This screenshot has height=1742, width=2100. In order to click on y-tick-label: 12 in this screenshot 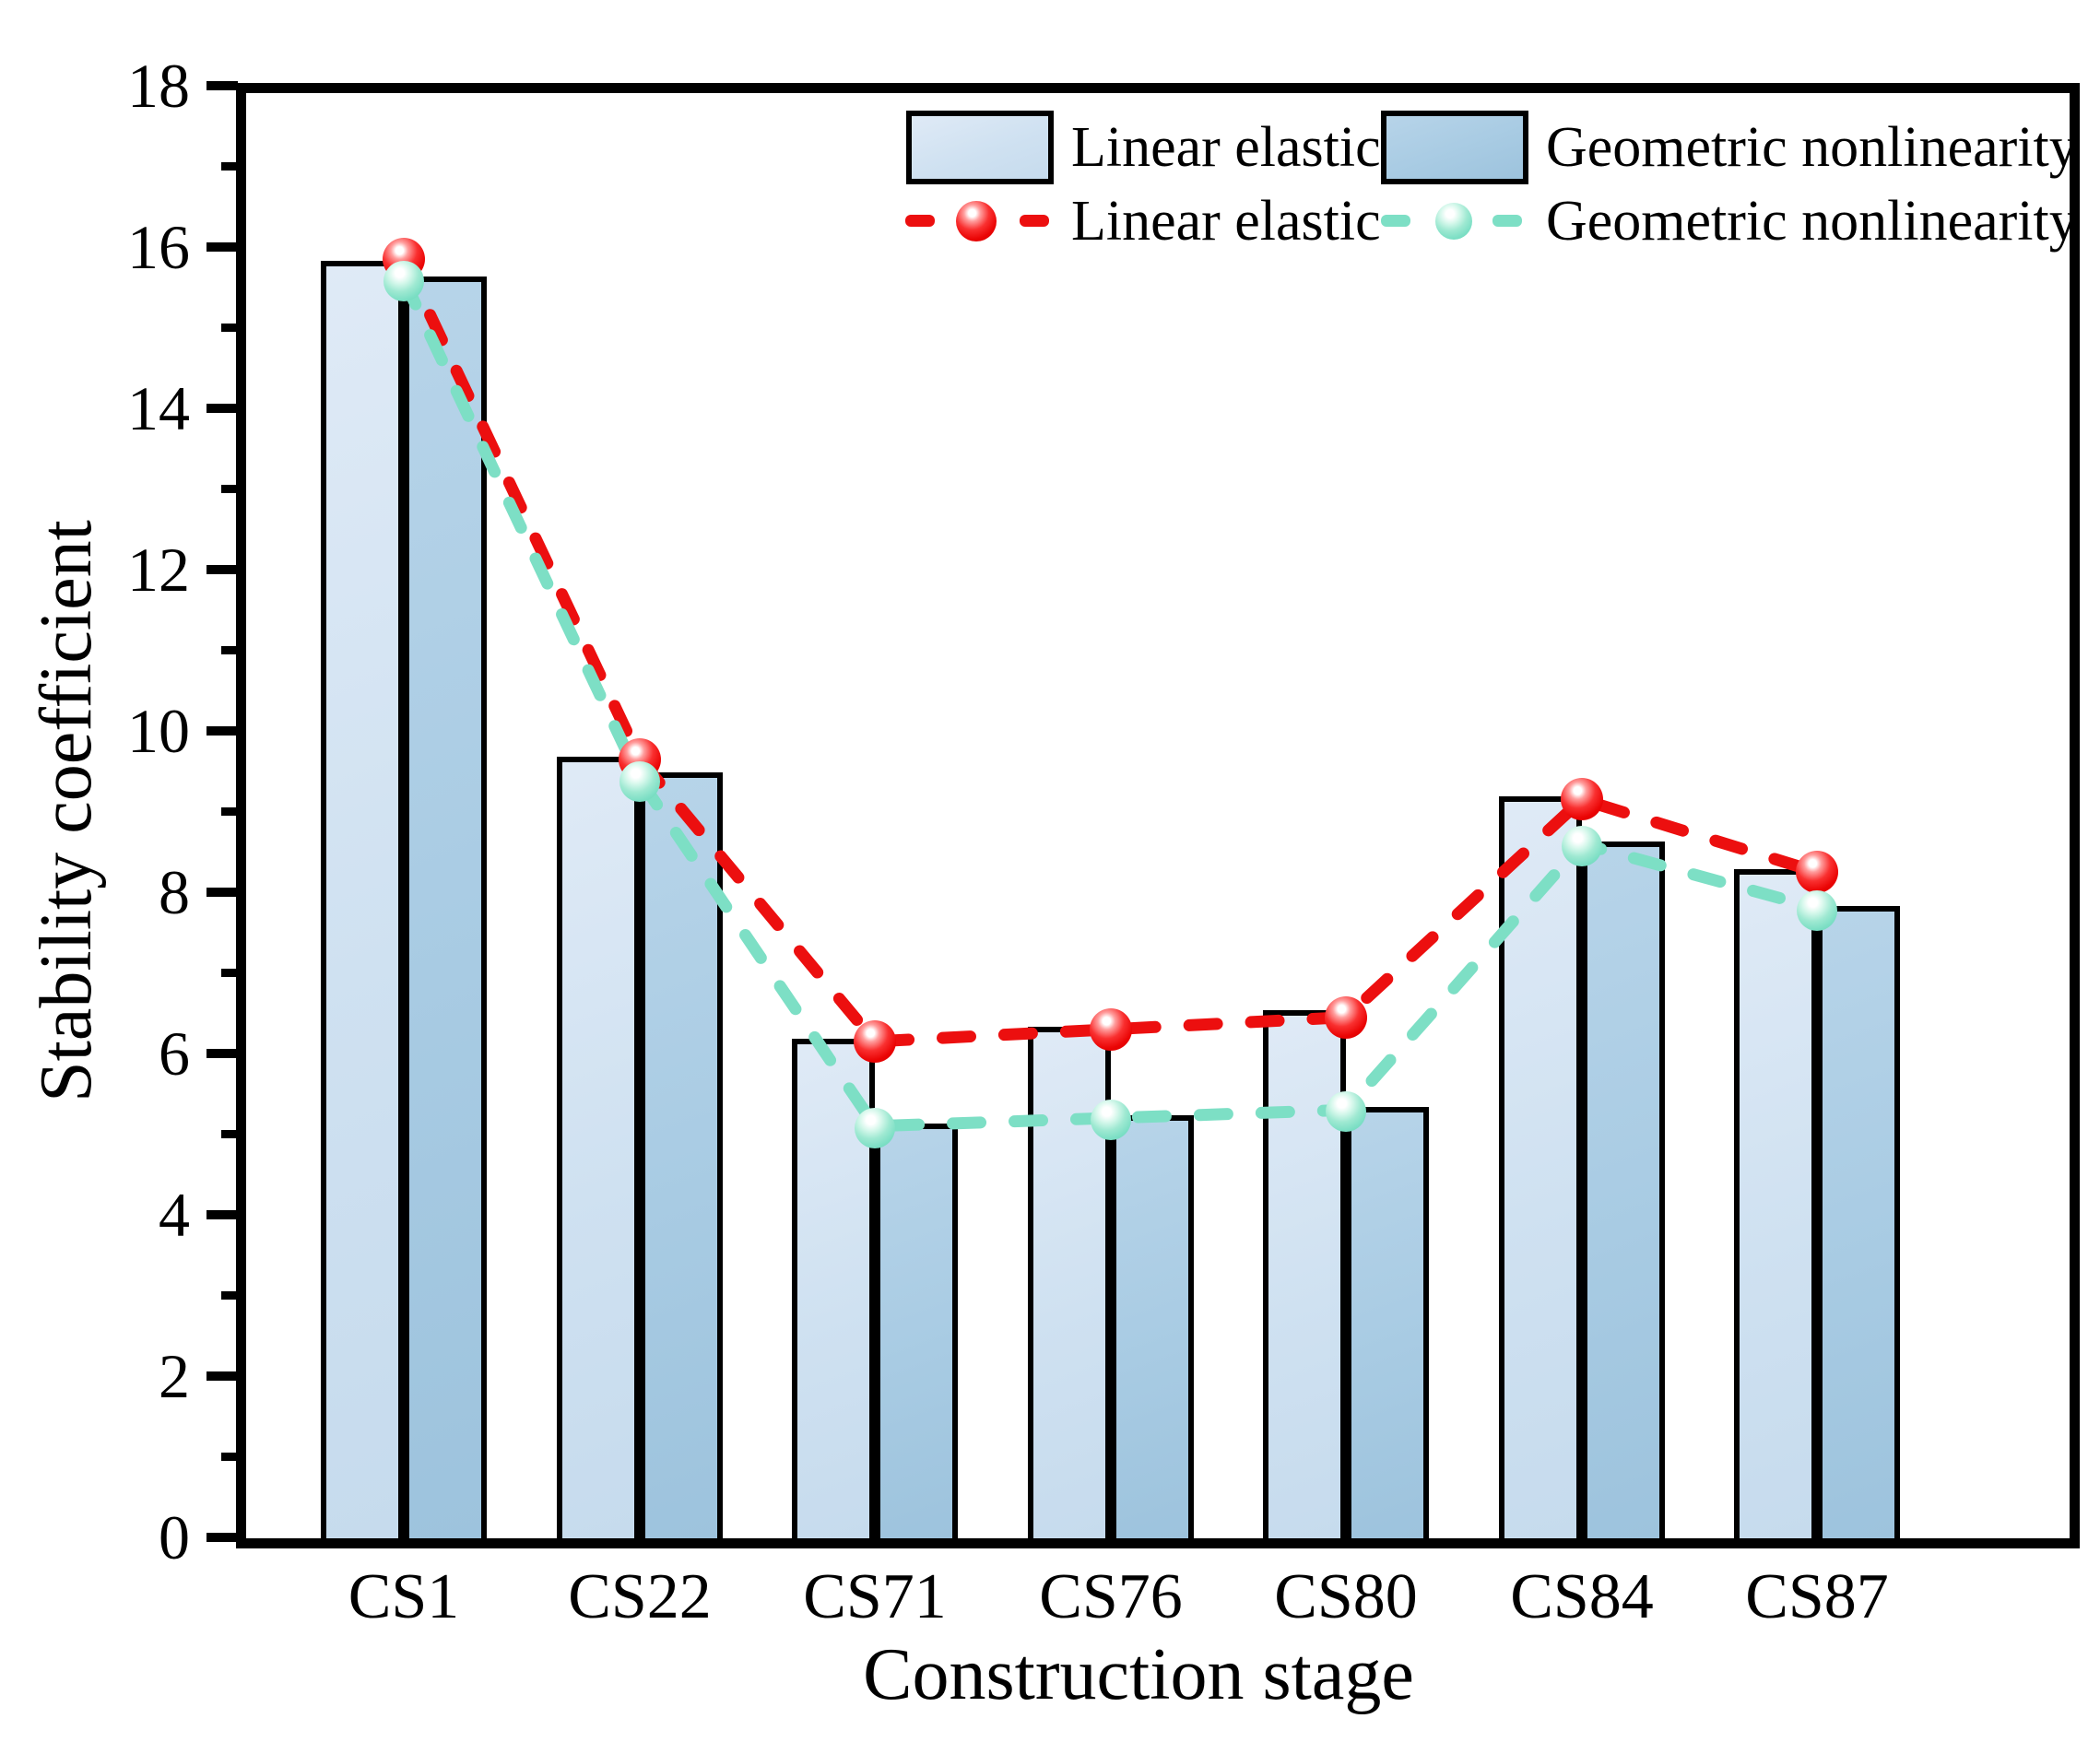, I will do `click(158, 569)`.